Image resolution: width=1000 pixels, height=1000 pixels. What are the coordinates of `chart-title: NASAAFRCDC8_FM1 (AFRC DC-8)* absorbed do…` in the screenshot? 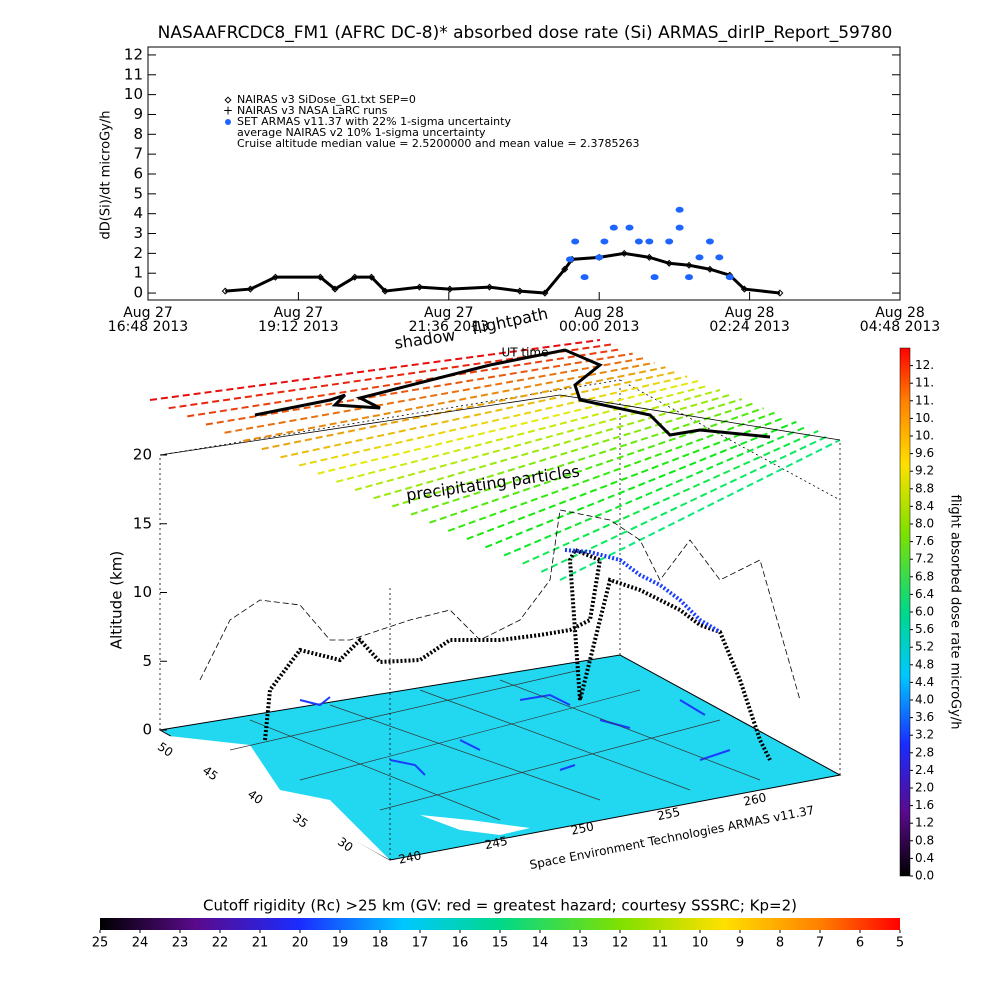 It's located at (525, 33).